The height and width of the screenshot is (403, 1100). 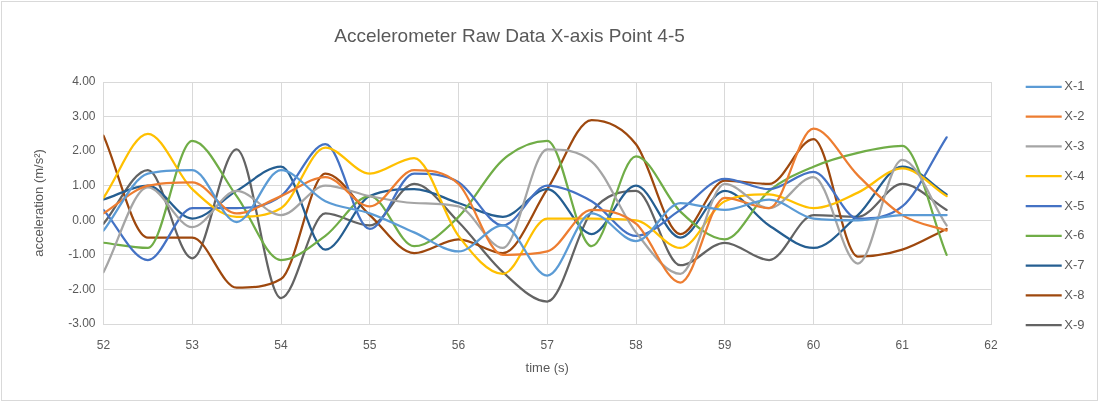 I want to click on y-tick-label: -3.00, so click(x=82, y=323).